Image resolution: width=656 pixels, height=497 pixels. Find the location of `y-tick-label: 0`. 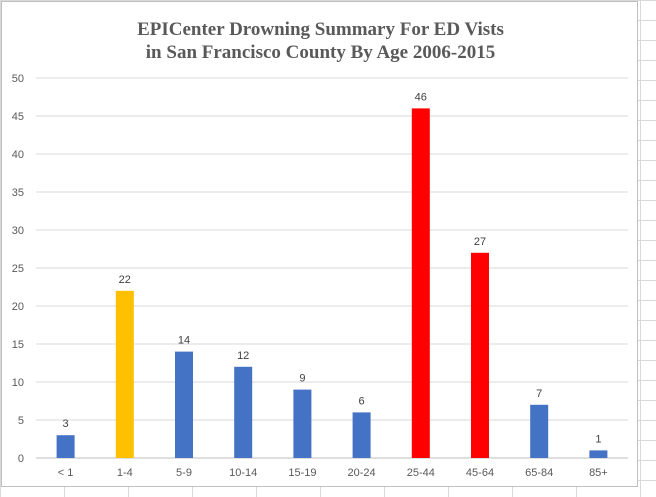

y-tick-label: 0 is located at coordinates (21, 459).